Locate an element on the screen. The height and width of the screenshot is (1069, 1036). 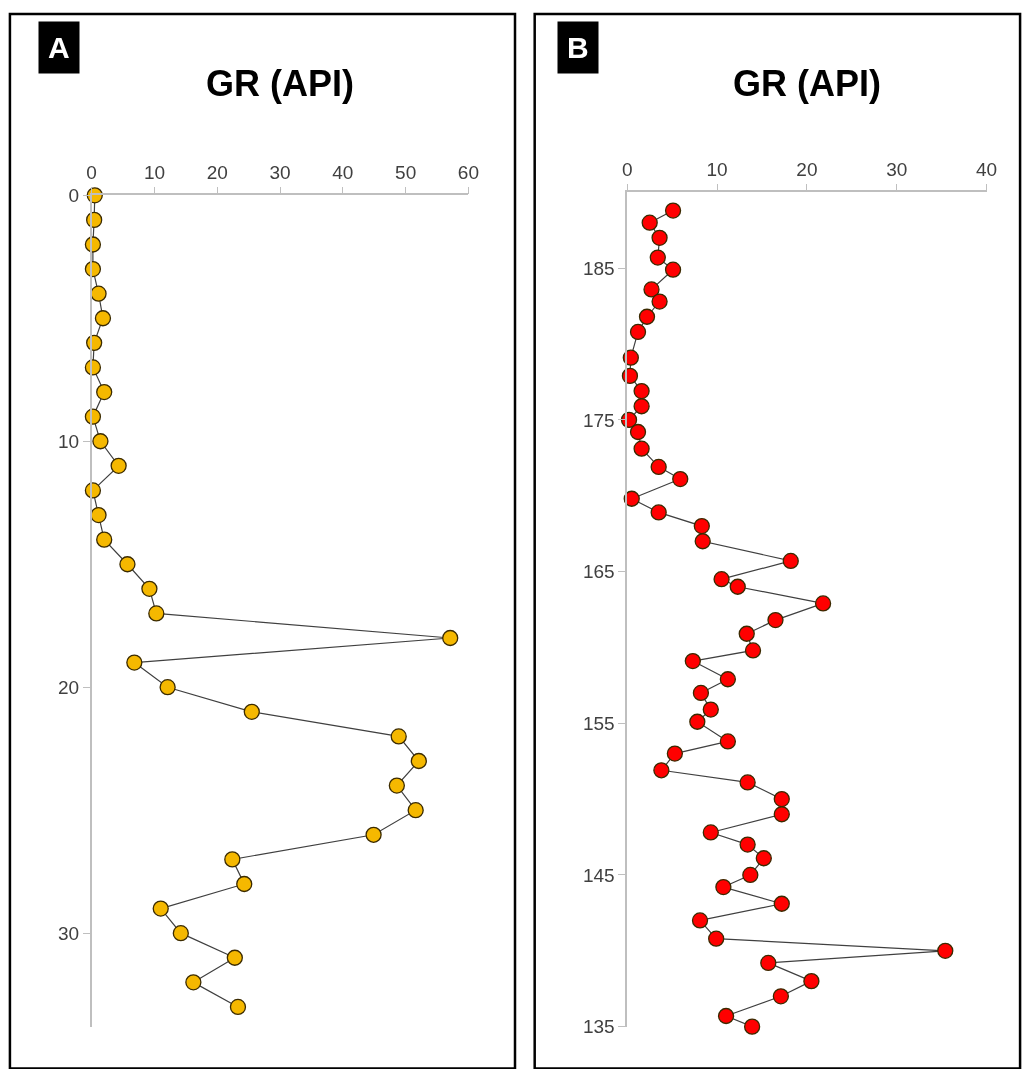
y-tick-label: 145 is located at coordinates (598, 875).